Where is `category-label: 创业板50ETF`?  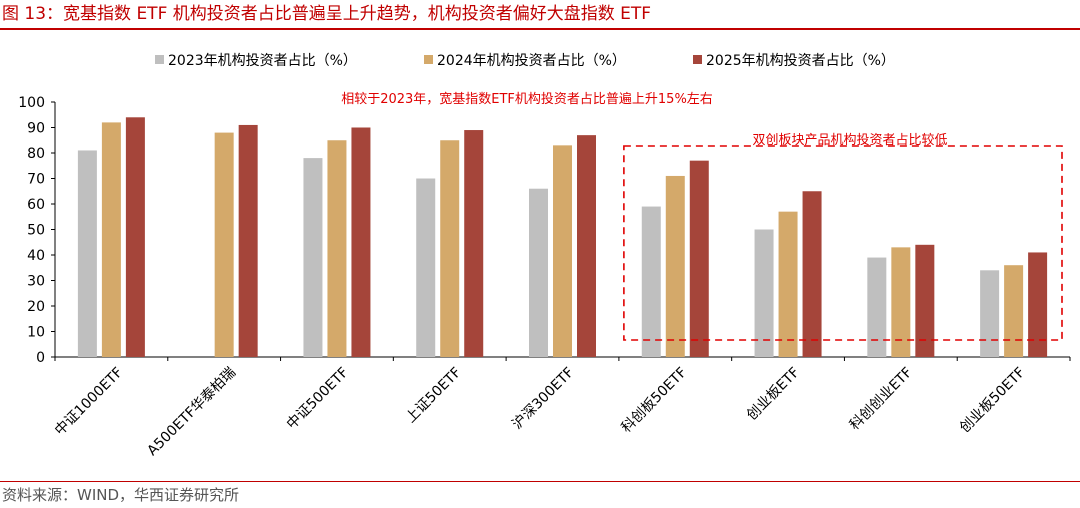
category-label: 创业板50ETF is located at coordinates (993, 401).